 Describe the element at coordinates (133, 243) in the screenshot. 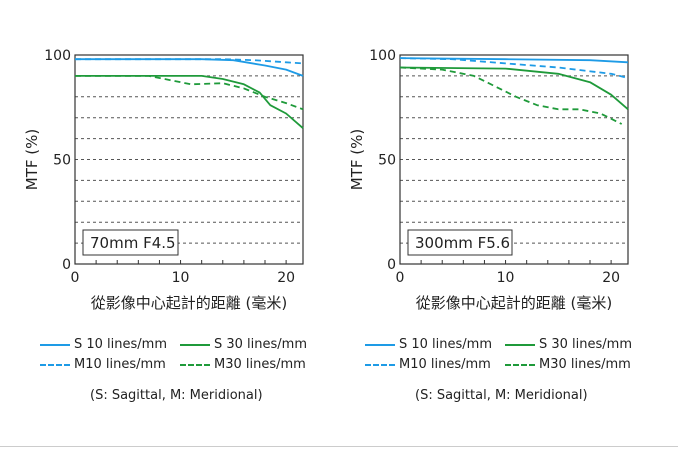

I see `lens-label: 70mm F4.5` at that location.